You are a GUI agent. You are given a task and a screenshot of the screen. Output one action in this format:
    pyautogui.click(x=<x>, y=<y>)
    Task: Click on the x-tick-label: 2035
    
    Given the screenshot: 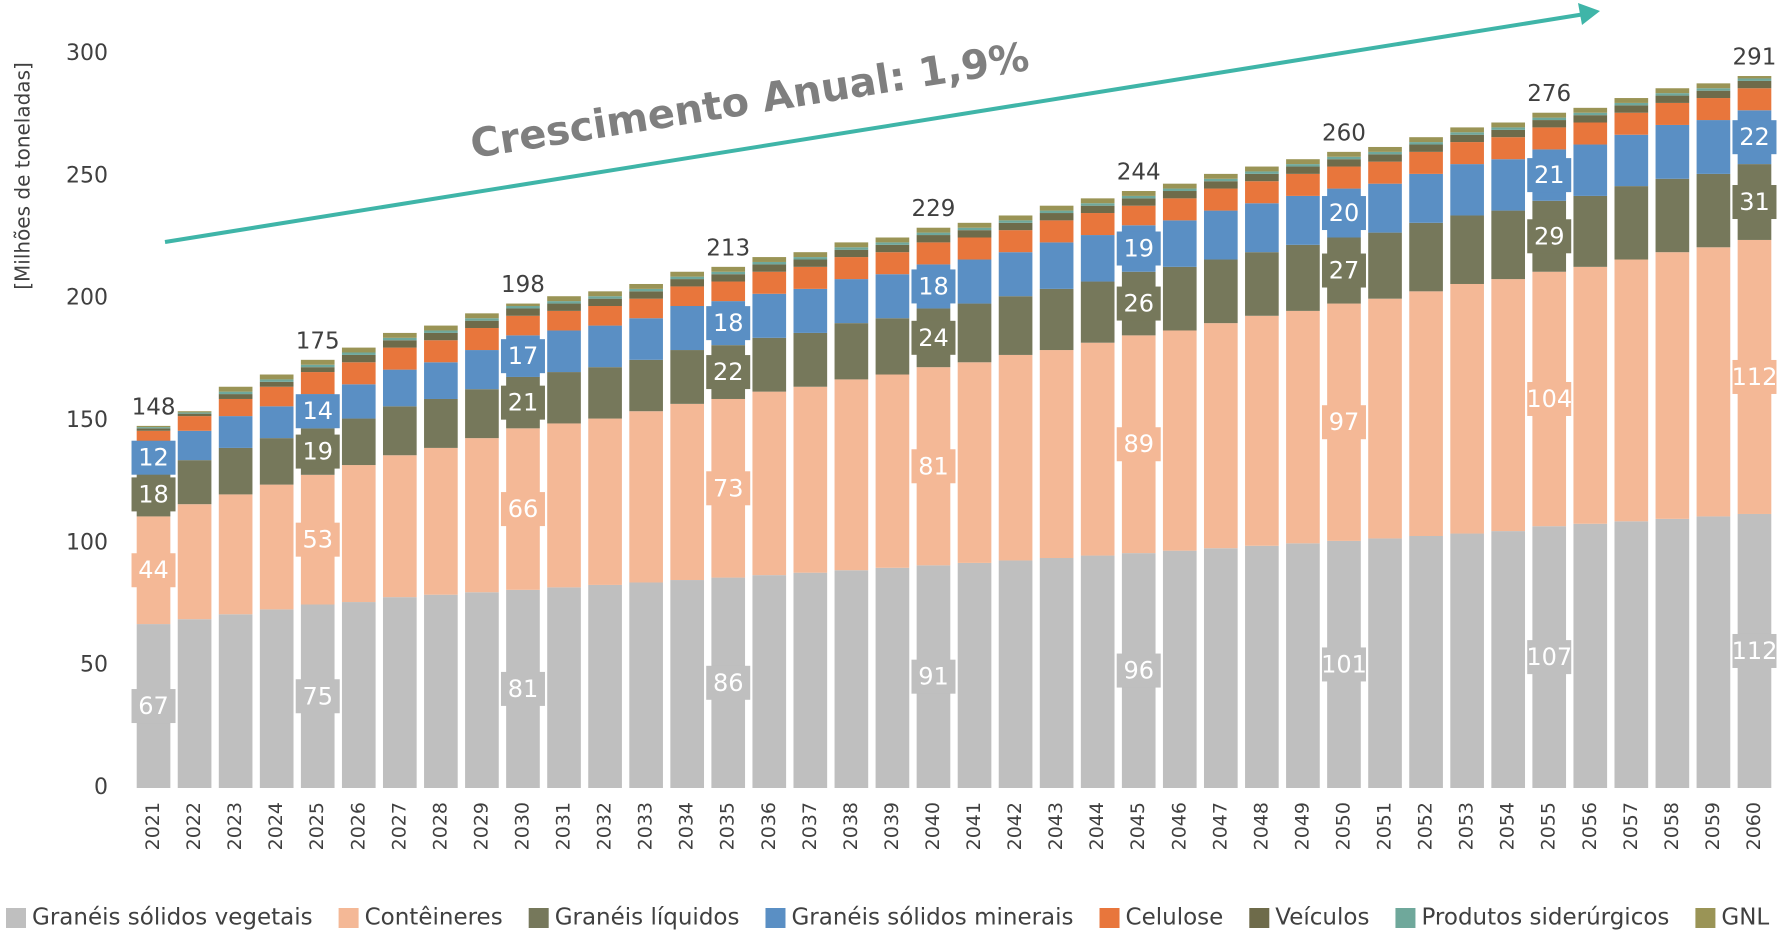 What is the action you would take?
    pyautogui.click(x=728, y=826)
    